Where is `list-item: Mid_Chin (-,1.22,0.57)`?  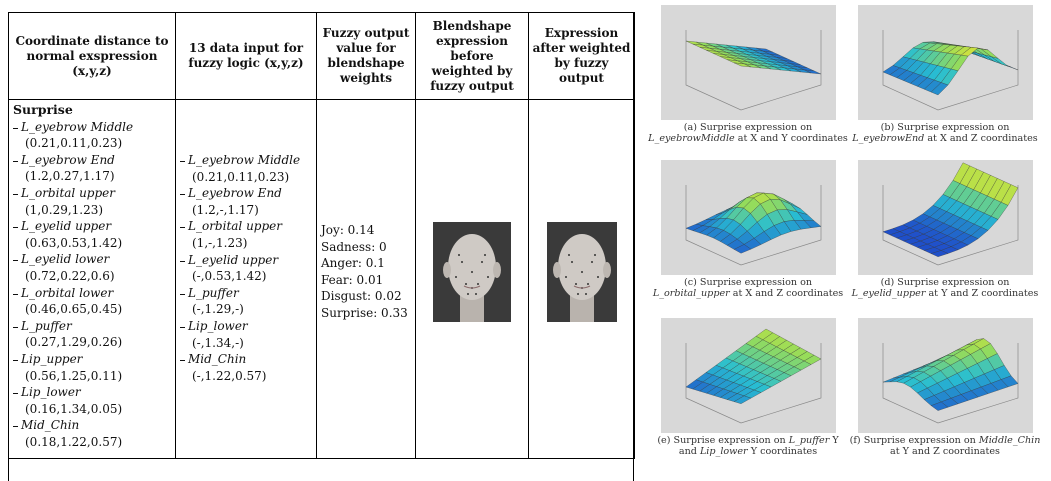 list-item: Mid_Chin (-,1.22,0.57) is located at coordinates (246, 367).